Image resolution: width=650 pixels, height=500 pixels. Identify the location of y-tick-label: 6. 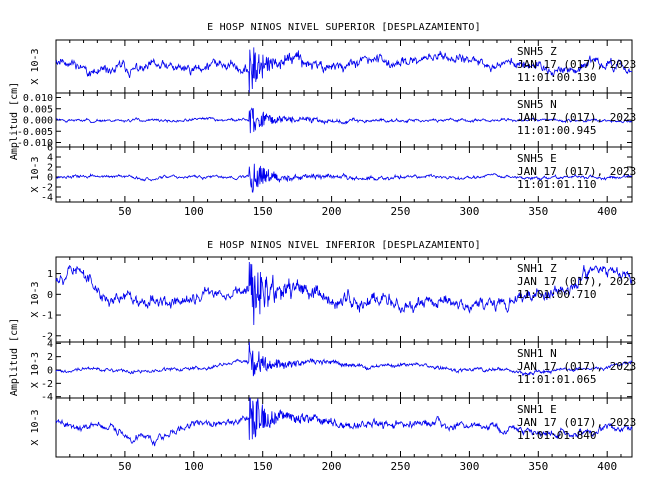
(50, 148).